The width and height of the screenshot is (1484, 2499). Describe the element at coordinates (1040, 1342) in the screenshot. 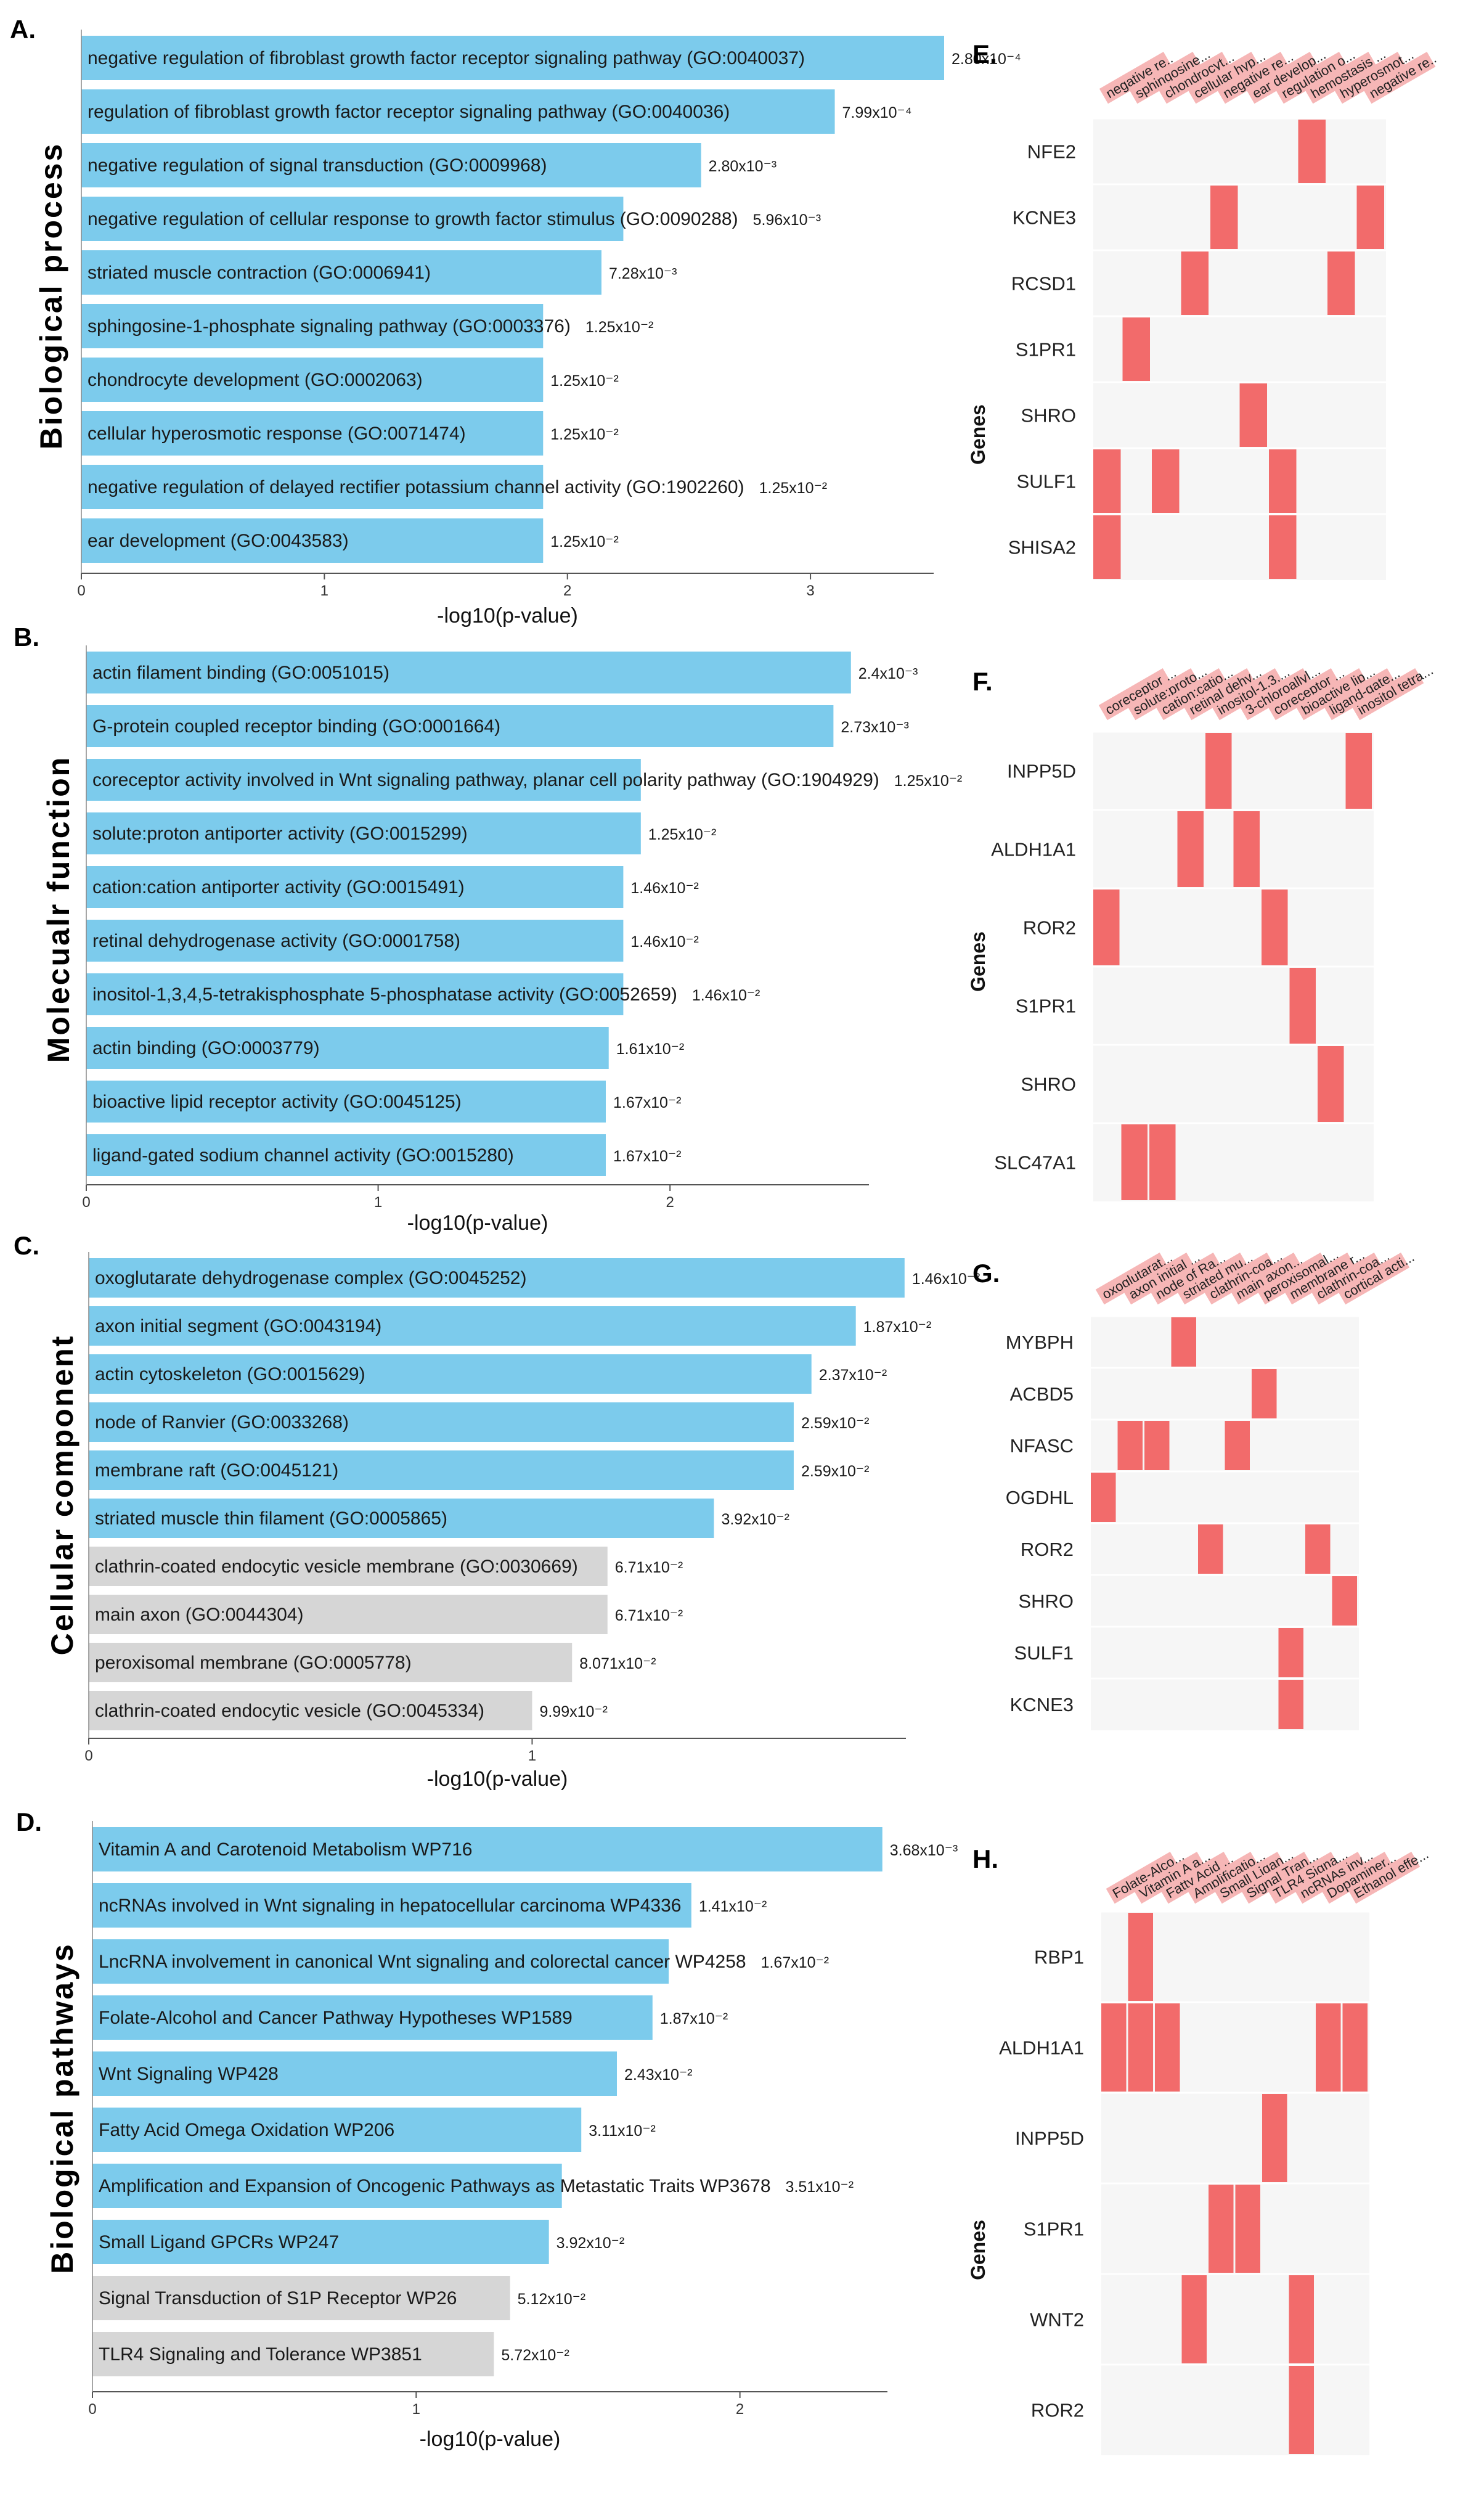

I see `gene-label: MYBPH` at that location.